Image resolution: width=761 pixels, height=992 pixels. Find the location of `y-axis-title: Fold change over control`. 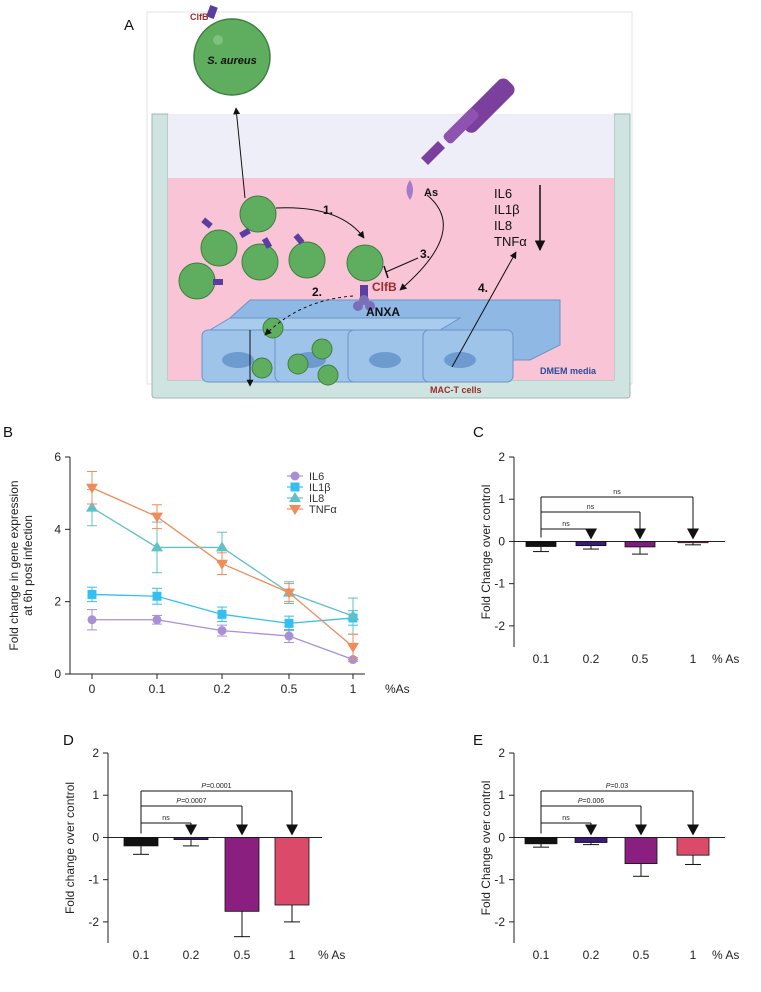

y-axis-title: Fold change over control is located at coordinates (70, 848).